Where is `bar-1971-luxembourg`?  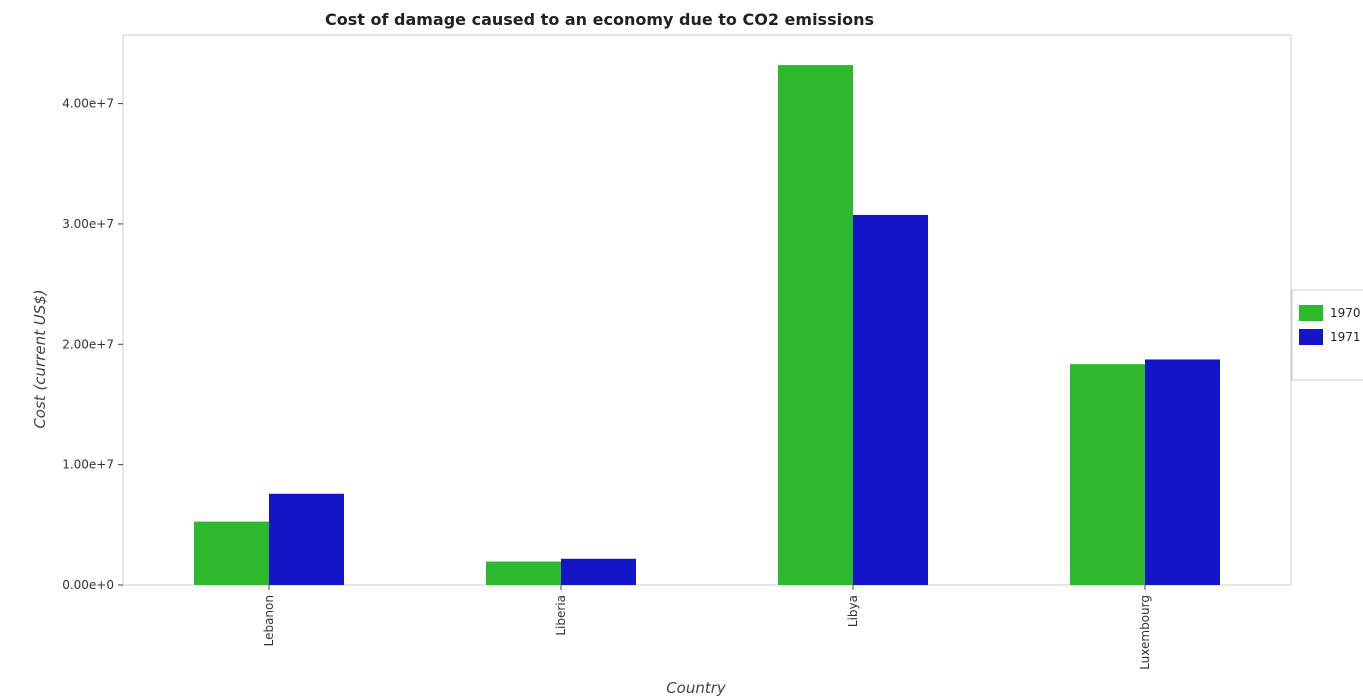 bar-1971-luxembourg is located at coordinates (1182, 472).